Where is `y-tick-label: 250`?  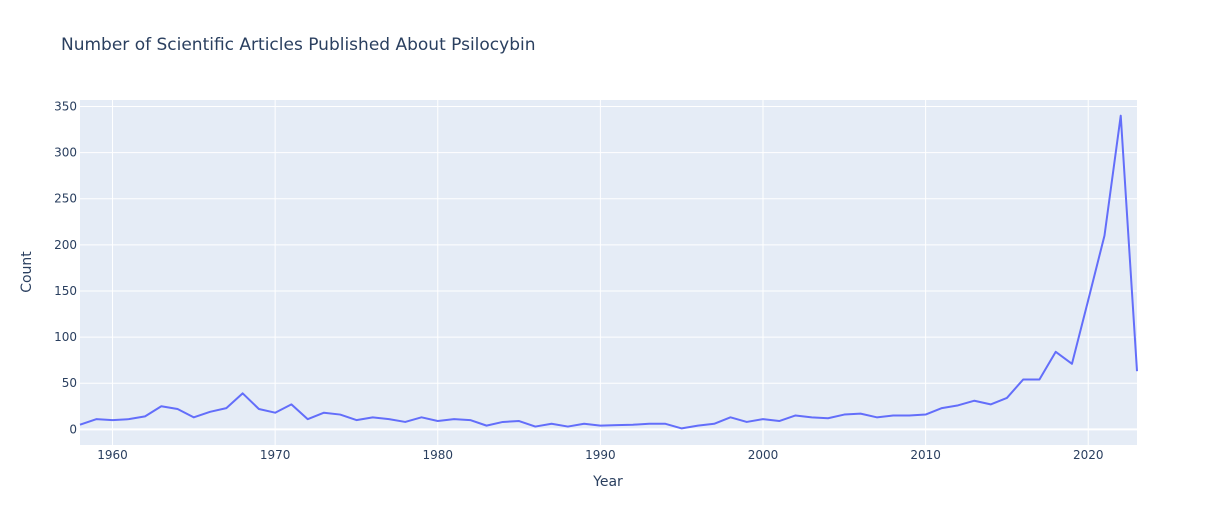 y-tick-label: 250 is located at coordinates (65, 199).